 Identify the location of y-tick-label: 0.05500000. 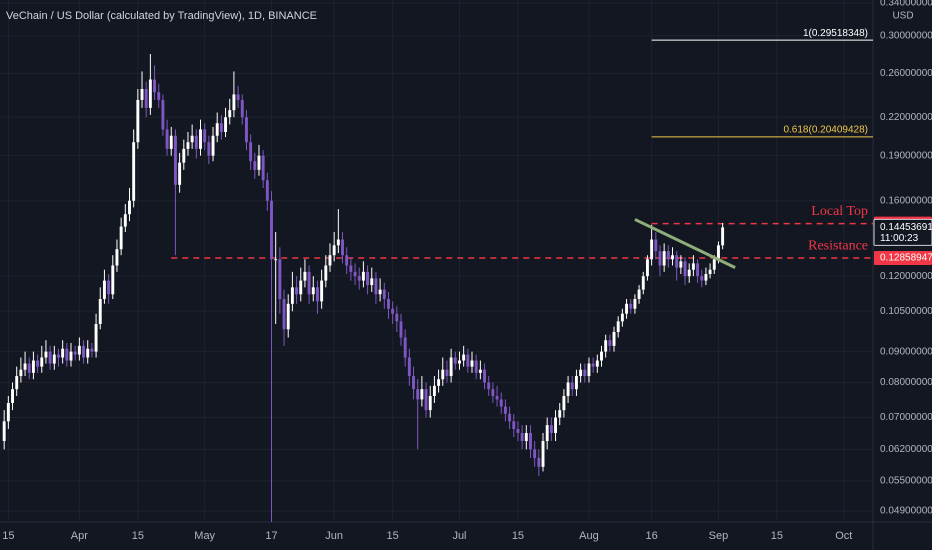
(906, 480).